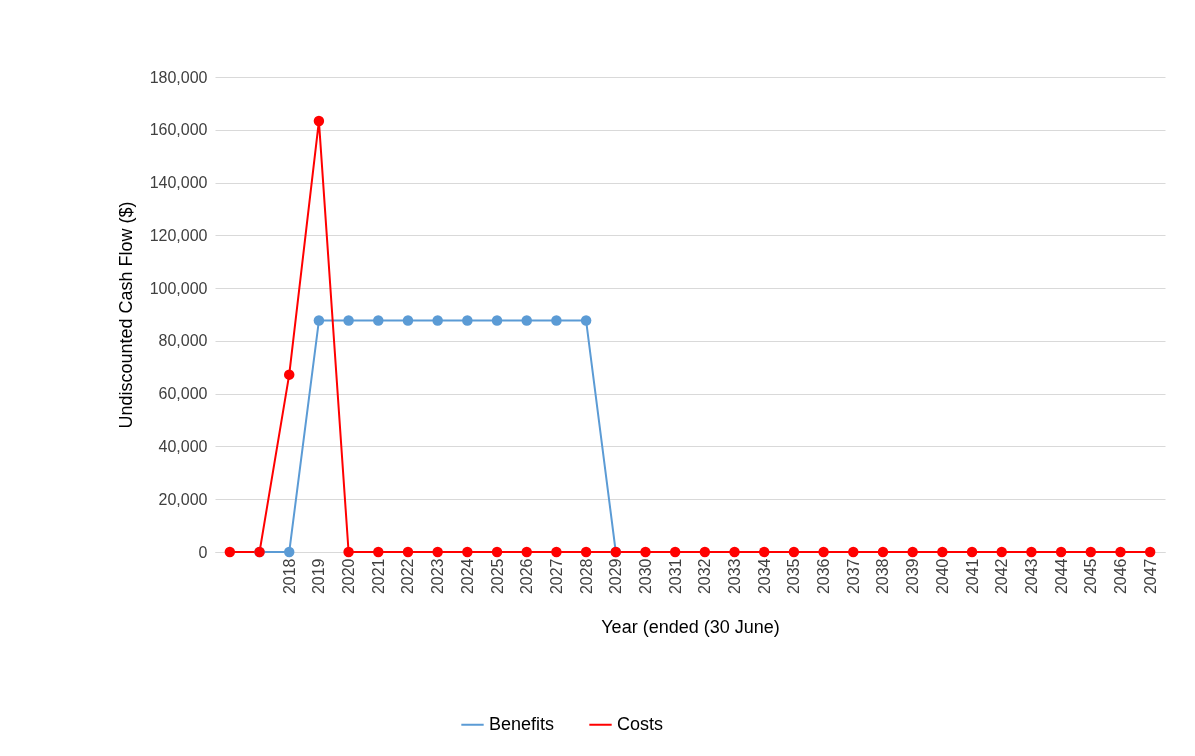  What do you see at coordinates (616, 576) in the screenshot?
I see `x-tick-label: 2029` at bounding box center [616, 576].